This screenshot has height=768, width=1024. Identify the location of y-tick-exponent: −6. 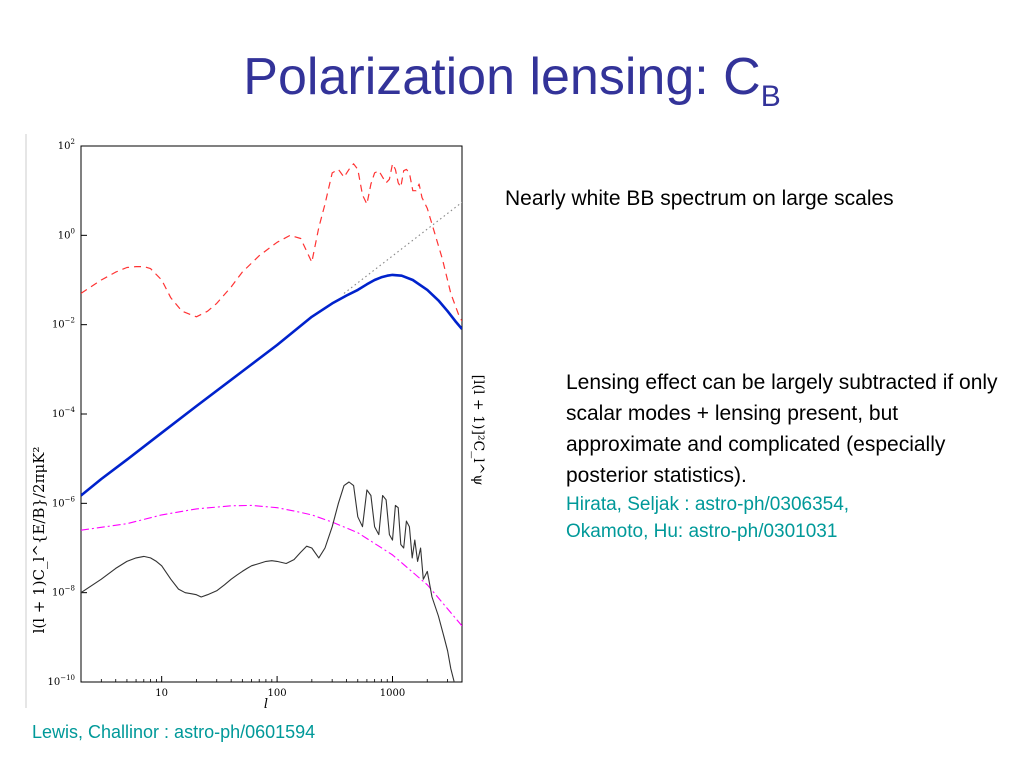
(70, 499).